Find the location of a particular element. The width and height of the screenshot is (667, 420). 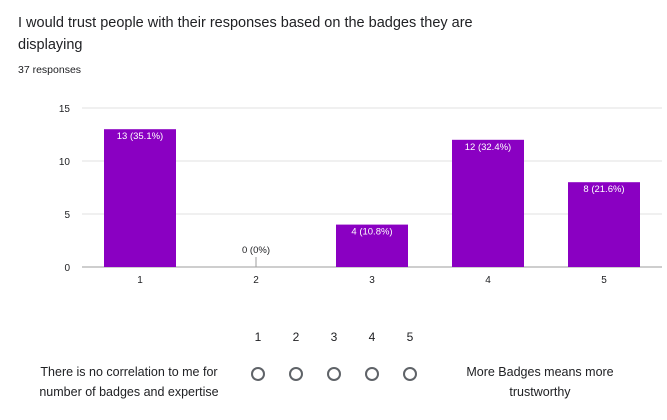

x-tick-label: 5 is located at coordinates (604, 280).